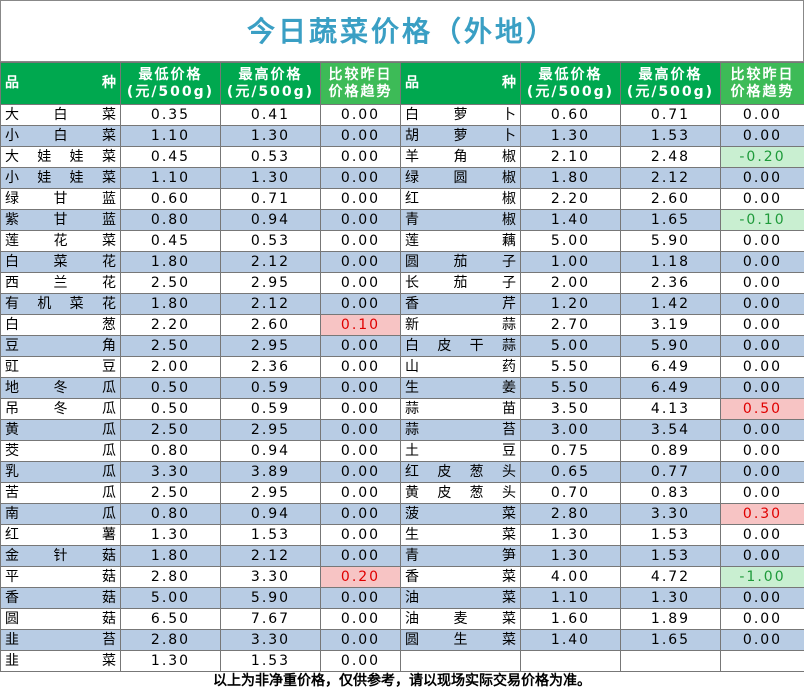 The width and height of the screenshot is (804, 690). What do you see at coordinates (460, 157) in the screenshot?
I see `vegetable-name: 羊角椒` at bounding box center [460, 157].